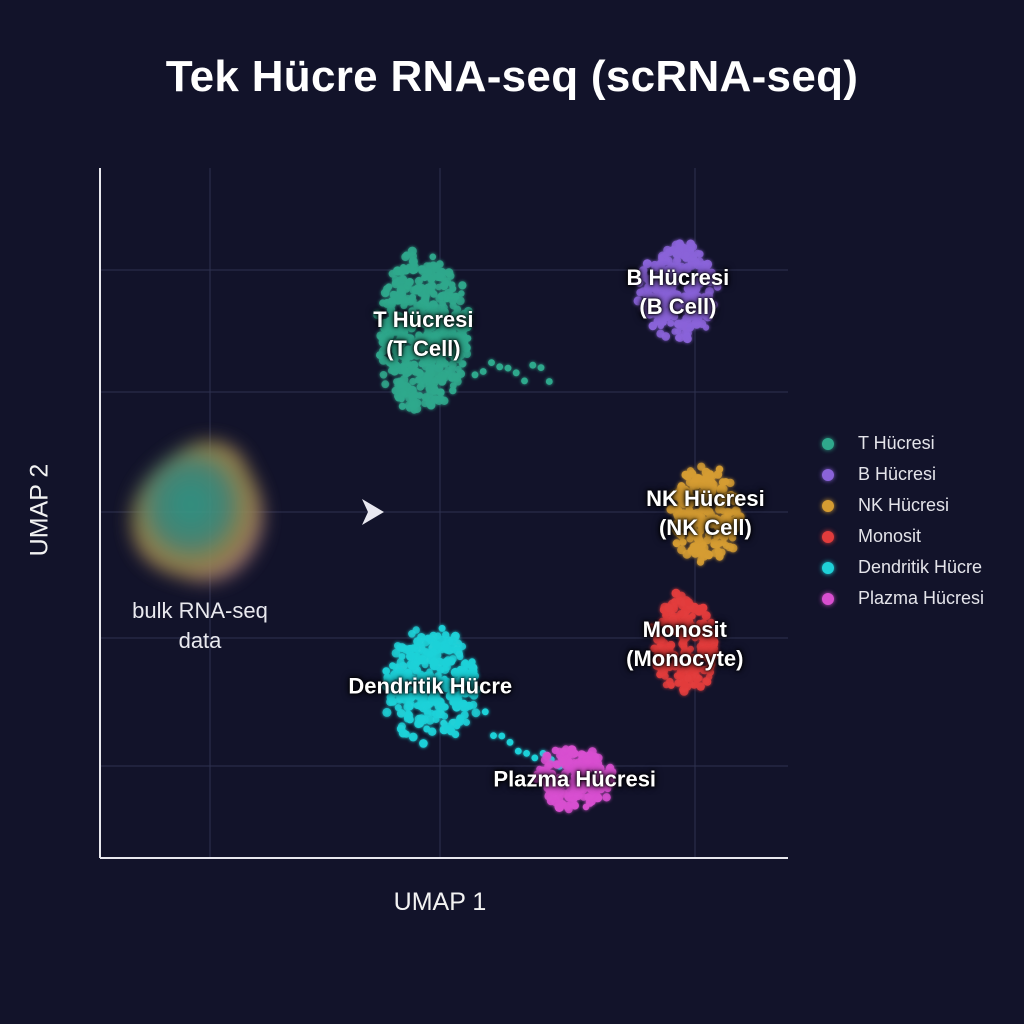 This screenshot has width=1024, height=1024. I want to click on series-2-points, so click(705, 514).